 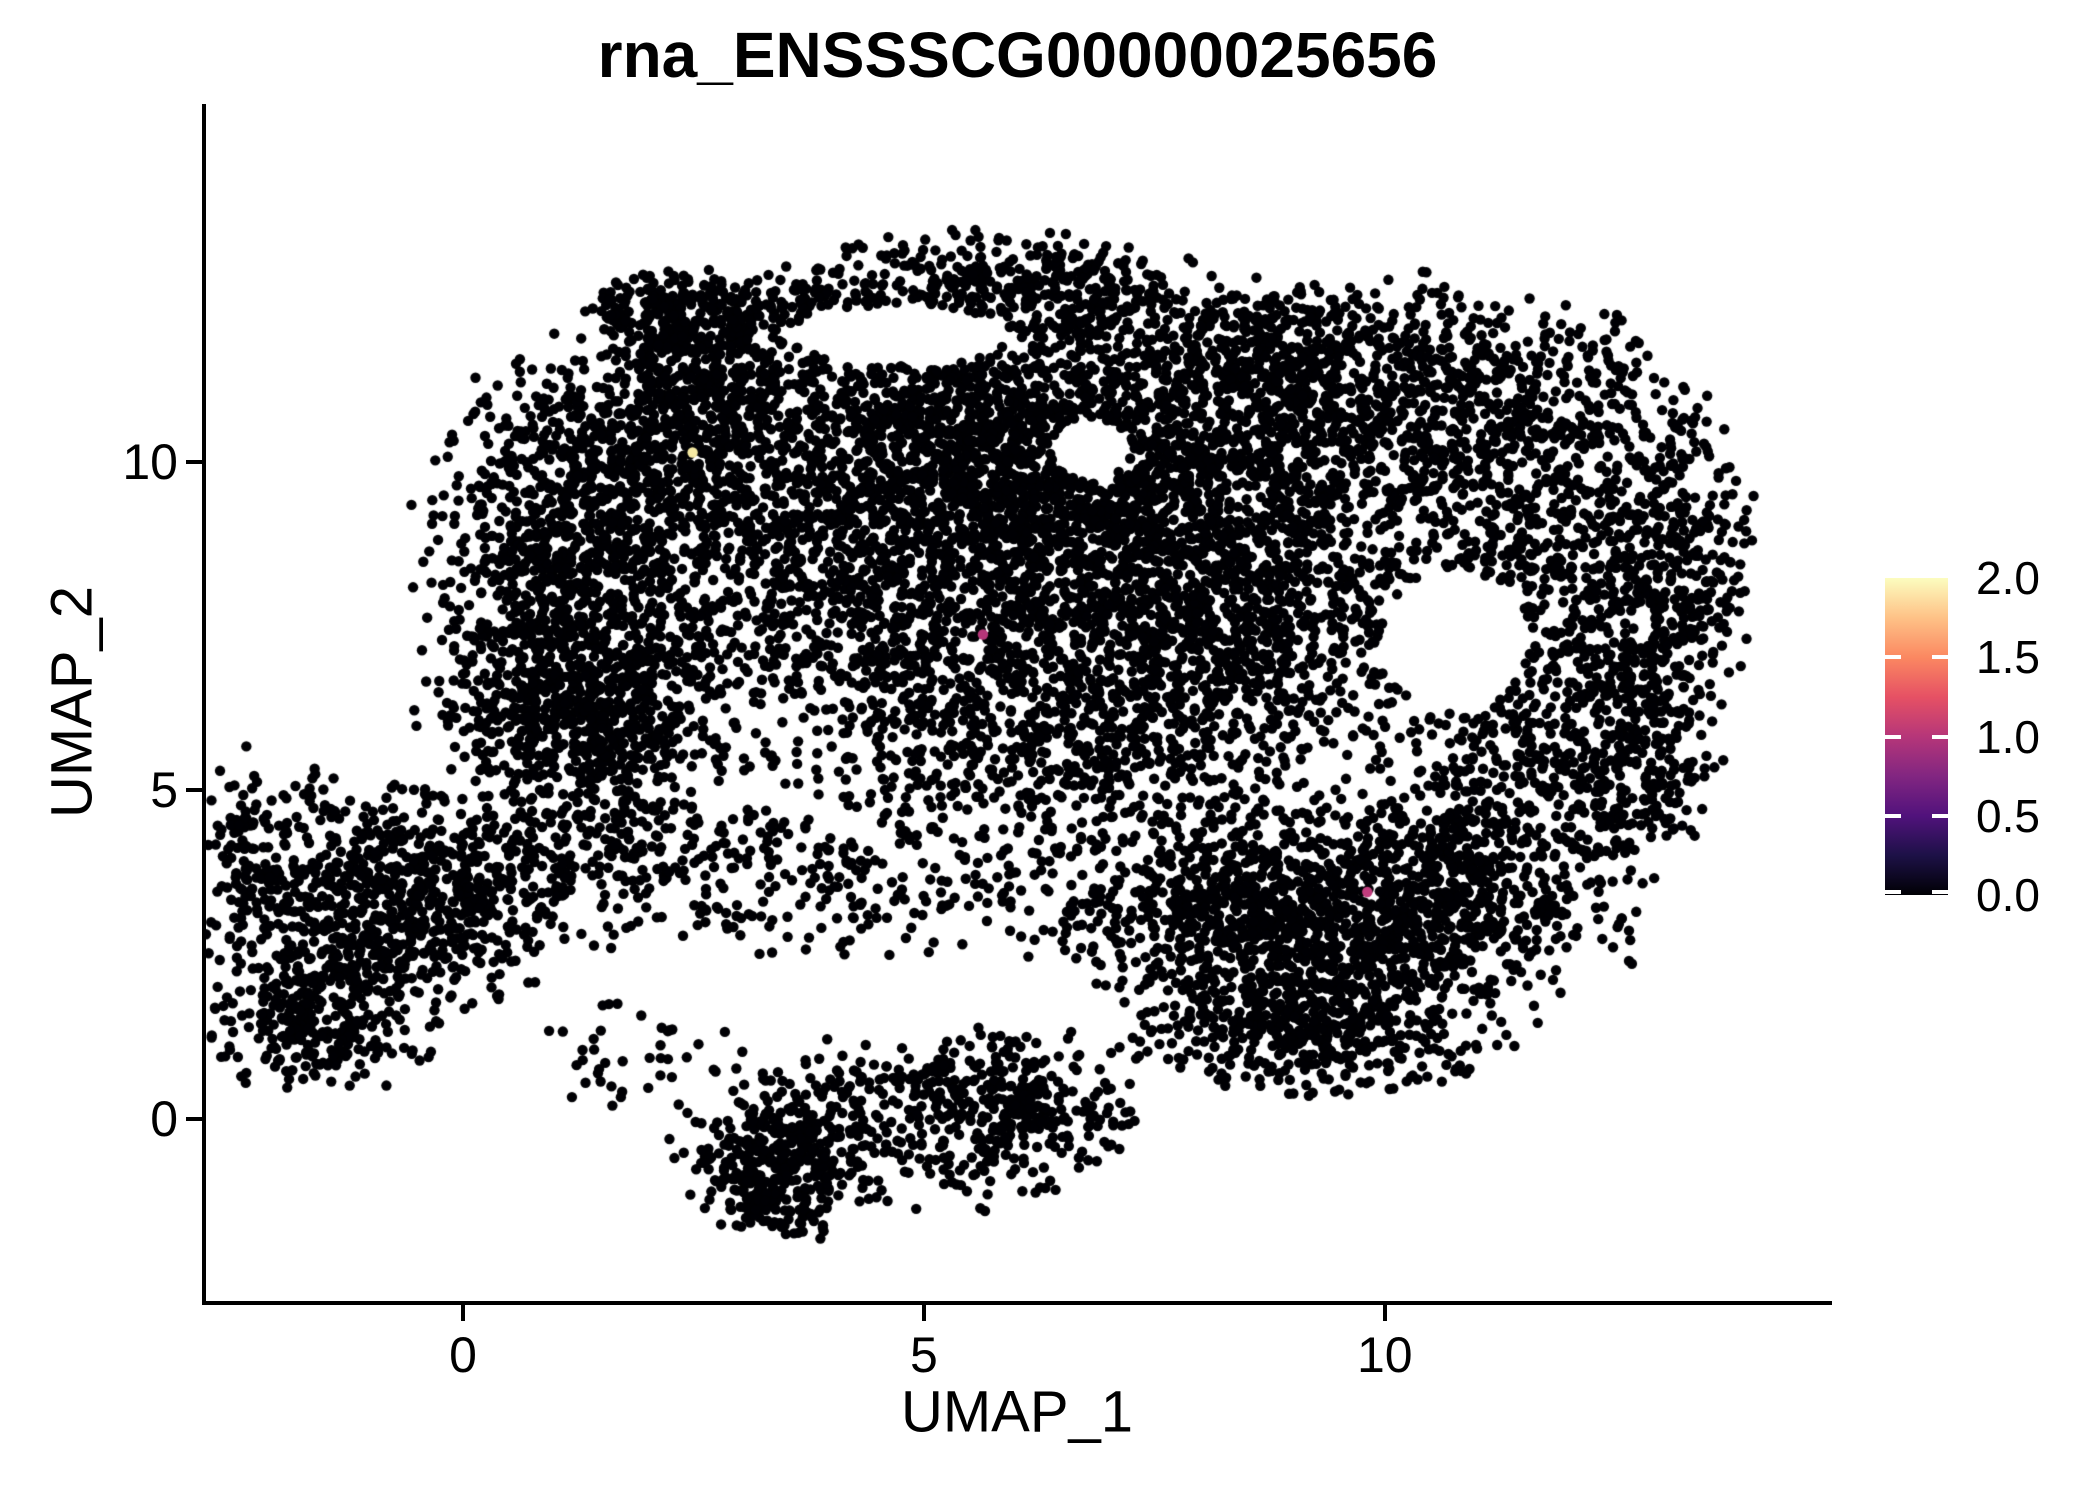 I want to click on plot-title: rna_ENSSSCG00000025656, so click(x=1017, y=55).